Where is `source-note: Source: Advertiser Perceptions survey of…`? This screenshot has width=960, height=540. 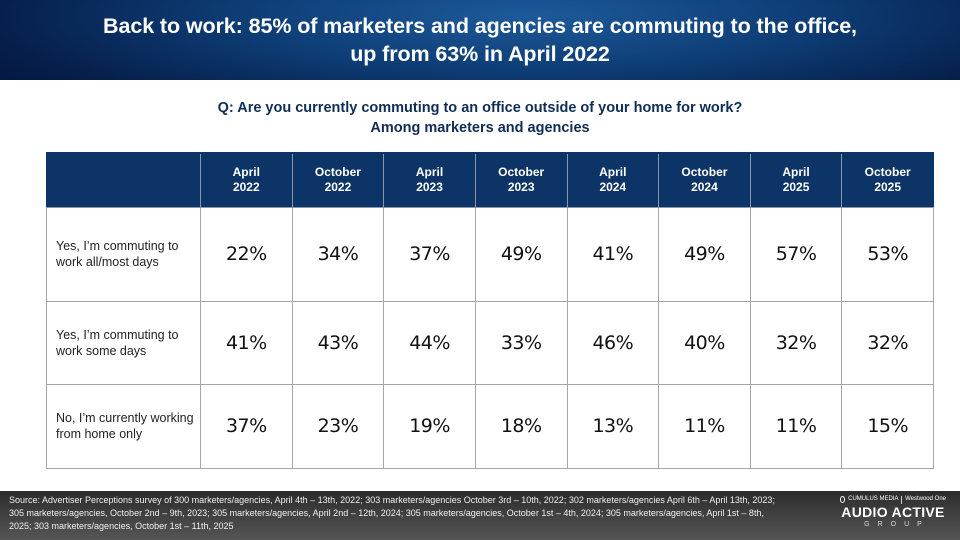
source-note: Source: Advertiser Perceptions survey of… is located at coordinates (392, 513).